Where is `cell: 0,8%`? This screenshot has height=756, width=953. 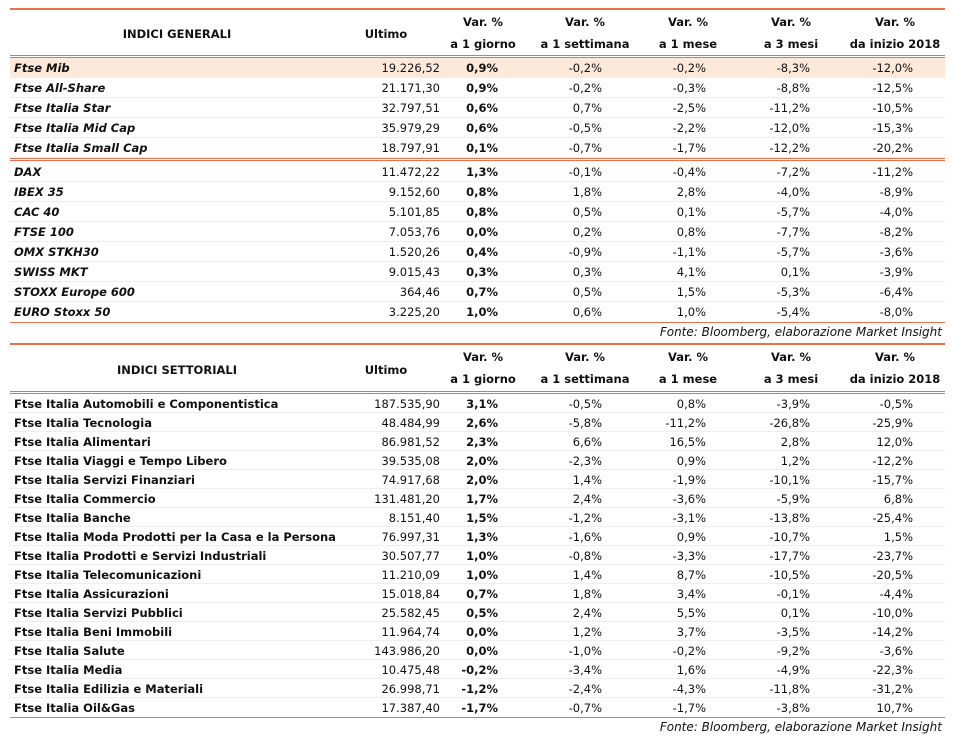 cell: 0,8% is located at coordinates (691, 403).